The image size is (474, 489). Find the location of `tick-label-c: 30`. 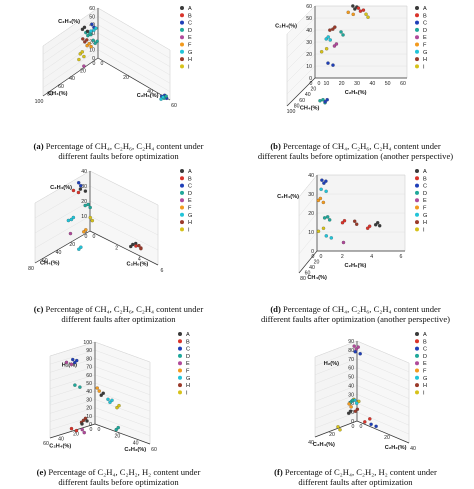

tick-label-c: 30 is located at coordinates (311, 195).